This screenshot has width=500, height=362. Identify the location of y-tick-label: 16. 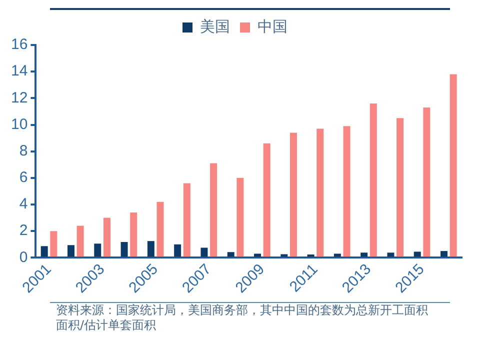
(19, 45).